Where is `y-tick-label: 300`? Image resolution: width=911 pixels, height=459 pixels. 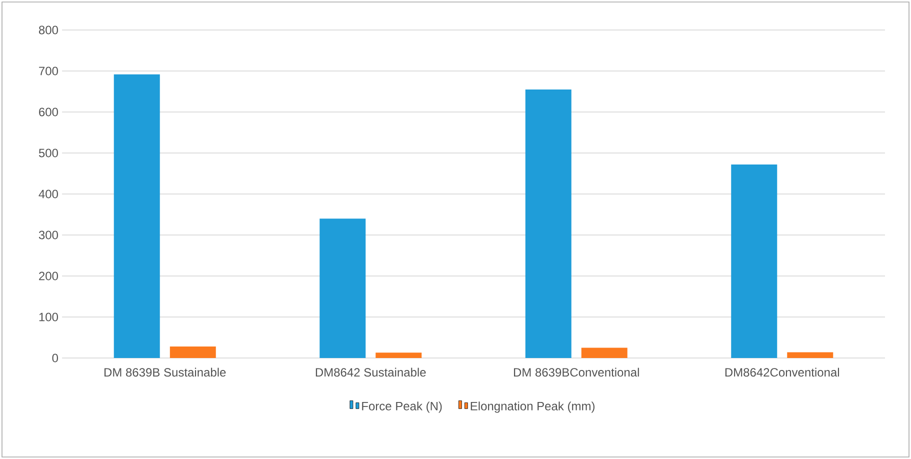 y-tick-label: 300 is located at coordinates (48, 235).